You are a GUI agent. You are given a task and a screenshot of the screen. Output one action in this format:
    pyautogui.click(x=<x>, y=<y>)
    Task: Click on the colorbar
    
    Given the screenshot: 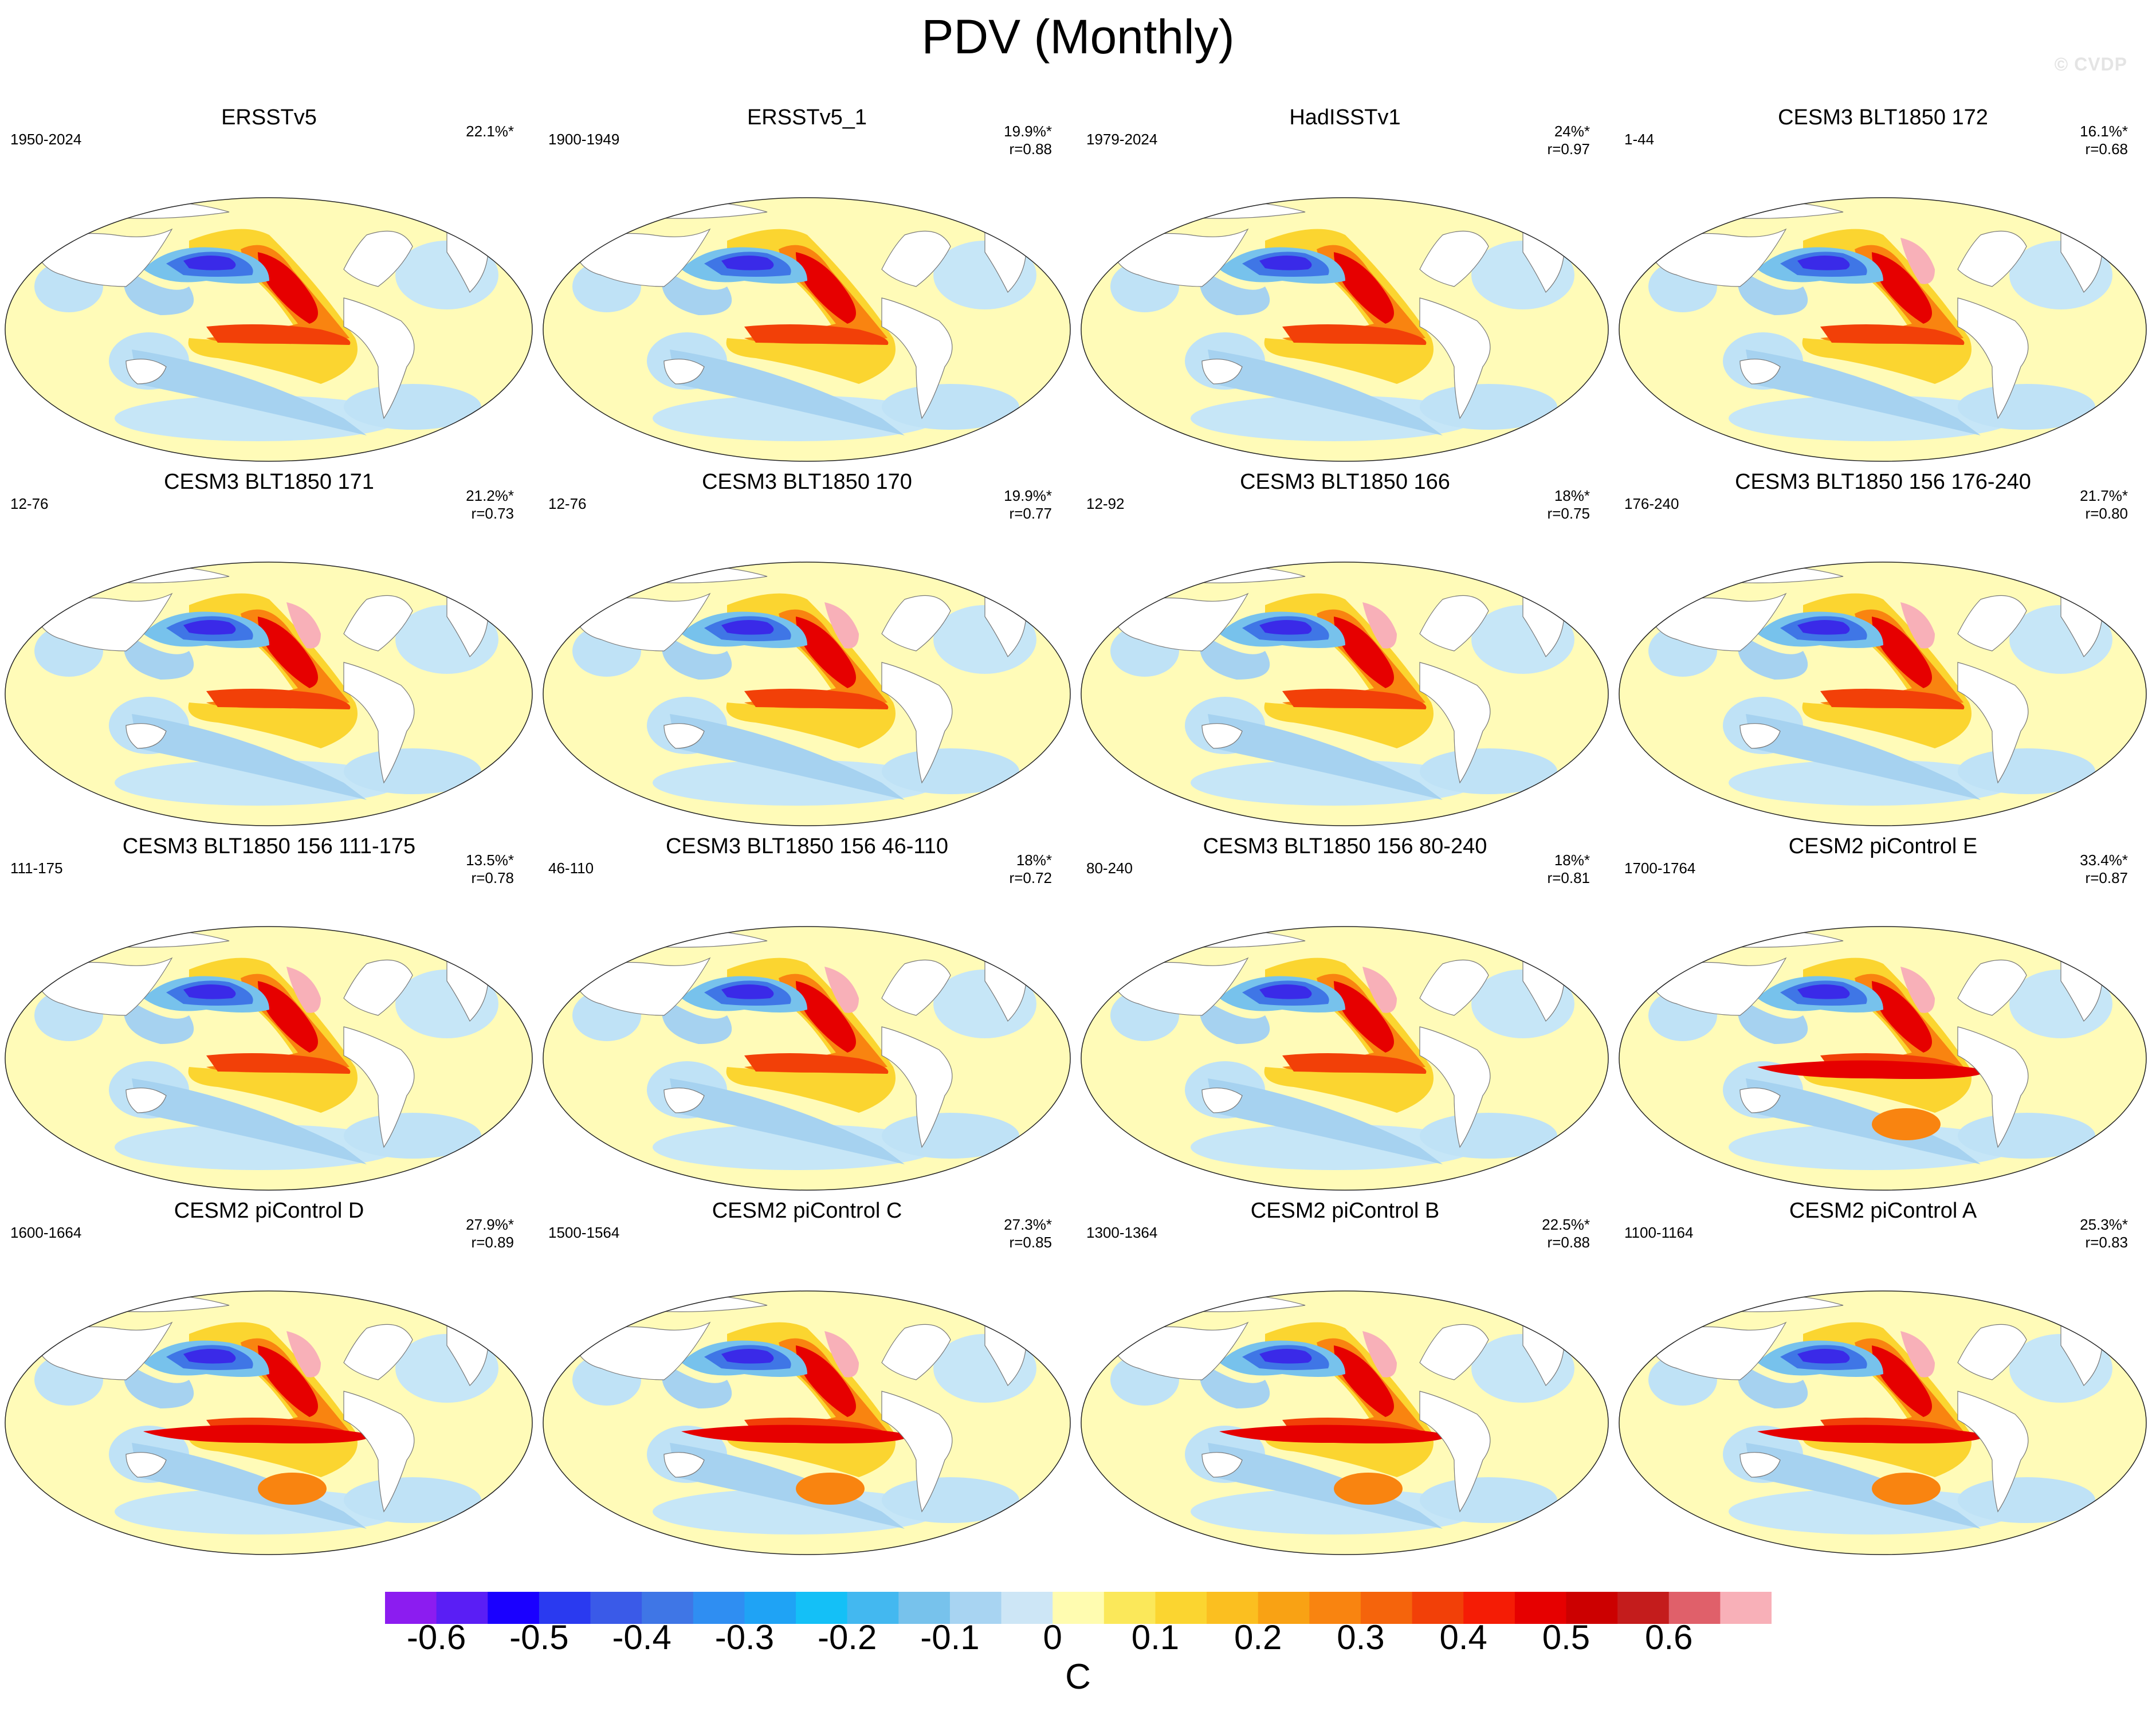 What is the action you would take?
    pyautogui.click(x=1078, y=1608)
    